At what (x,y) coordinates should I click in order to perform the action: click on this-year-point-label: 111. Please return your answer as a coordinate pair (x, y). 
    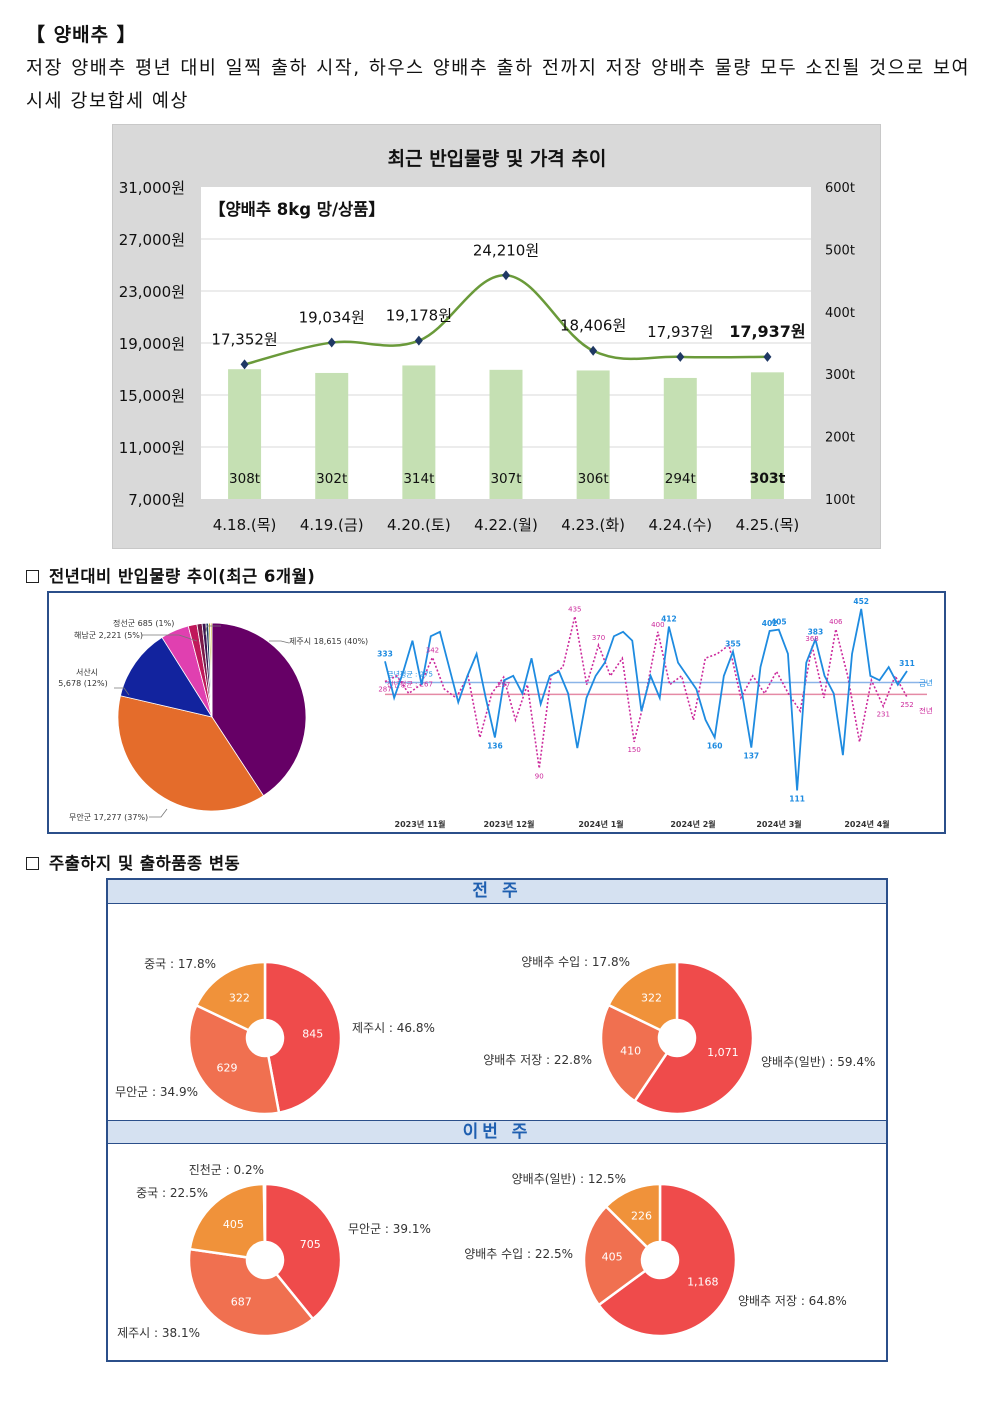
    Looking at the image, I should click on (797, 798).